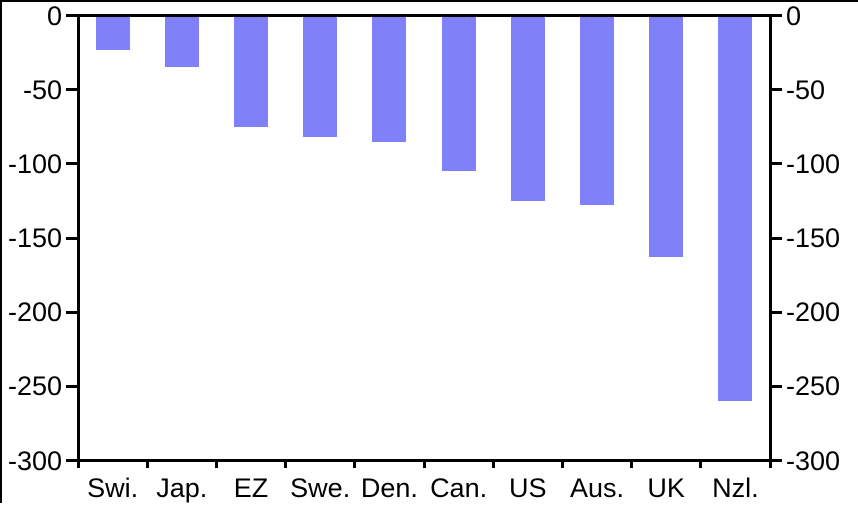 This screenshot has height=508, width=858. Describe the element at coordinates (458, 93) in the screenshot. I see `bar-can` at that location.